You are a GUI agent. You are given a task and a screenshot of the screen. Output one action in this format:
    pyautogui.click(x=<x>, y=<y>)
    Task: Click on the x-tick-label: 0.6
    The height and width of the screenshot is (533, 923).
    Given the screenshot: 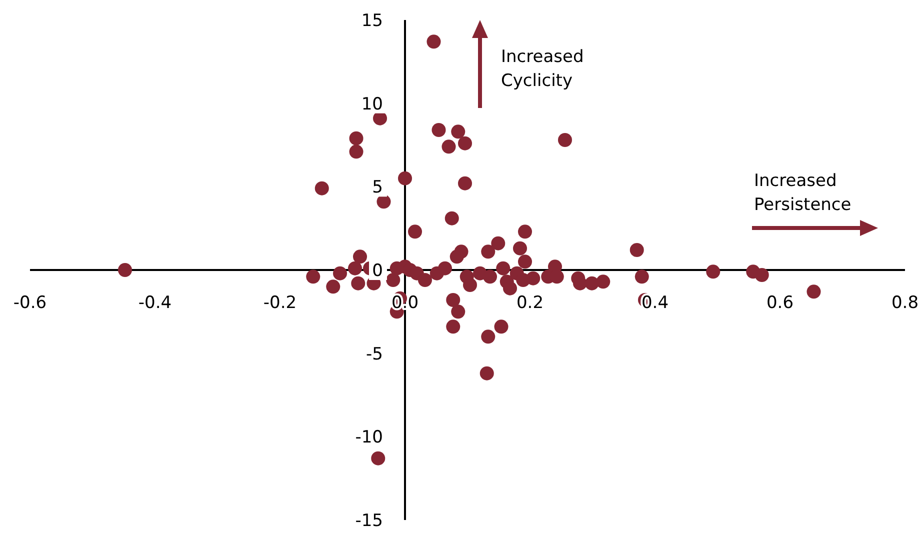 What is the action you would take?
    pyautogui.click(x=780, y=303)
    